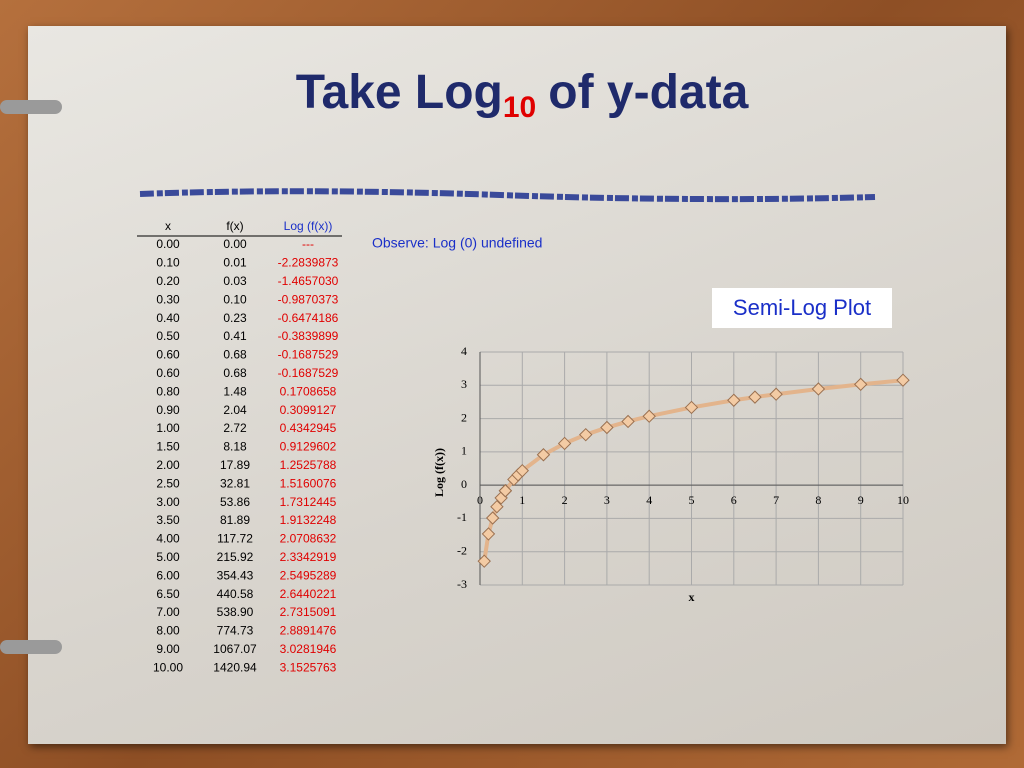 Image resolution: width=1024 pixels, height=768 pixels. What do you see at coordinates (168, 465) in the screenshot?
I see `table-cell: 2.00` at bounding box center [168, 465].